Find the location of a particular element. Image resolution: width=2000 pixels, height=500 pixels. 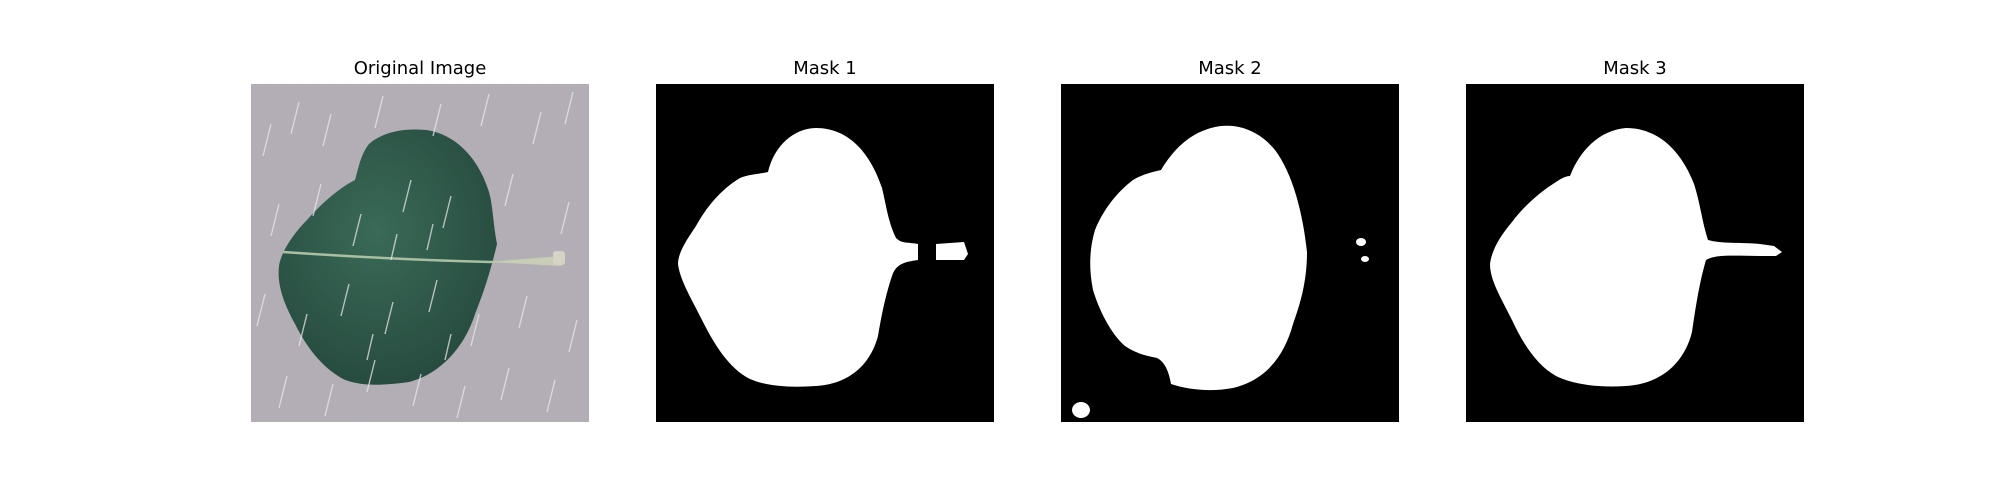

leaf-stem is located at coordinates (526, 261).